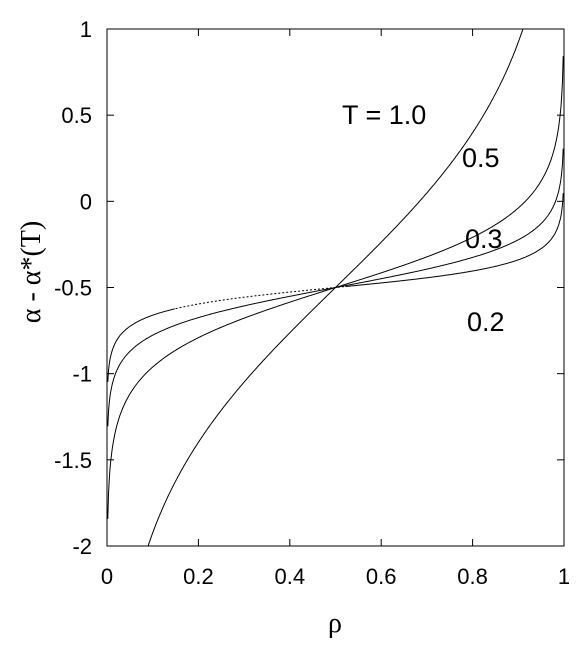  Describe the element at coordinates (484, 239) in the screenshot. I see `curve-label-t03: 0.3` at that location.